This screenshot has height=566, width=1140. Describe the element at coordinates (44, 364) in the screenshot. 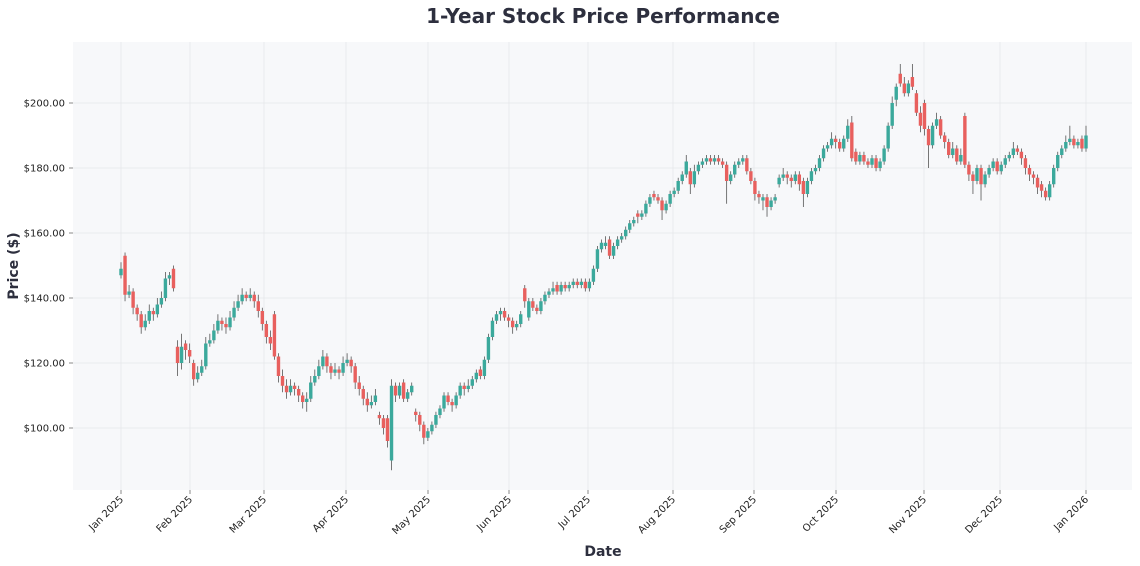

I see `y-tick-label: $120.00` at that location.